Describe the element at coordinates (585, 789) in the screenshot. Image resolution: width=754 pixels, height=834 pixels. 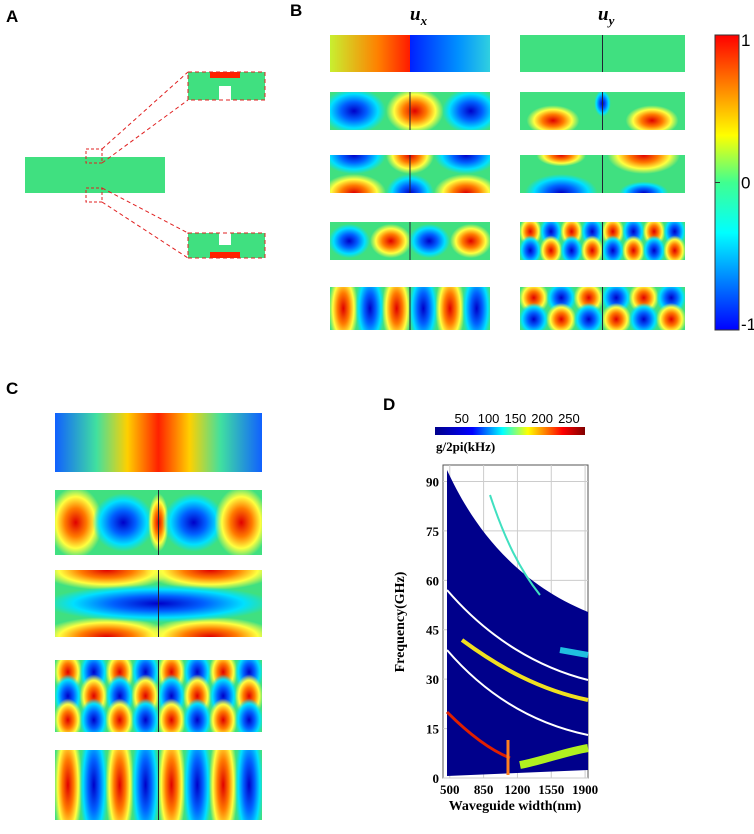
I see `x-tick-label: 1900` at that location.